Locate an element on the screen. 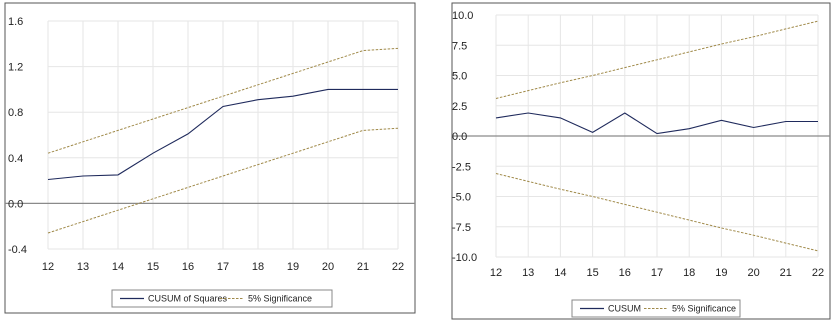  y-tick-label: 10.0 is located at coordinates (462, 16).